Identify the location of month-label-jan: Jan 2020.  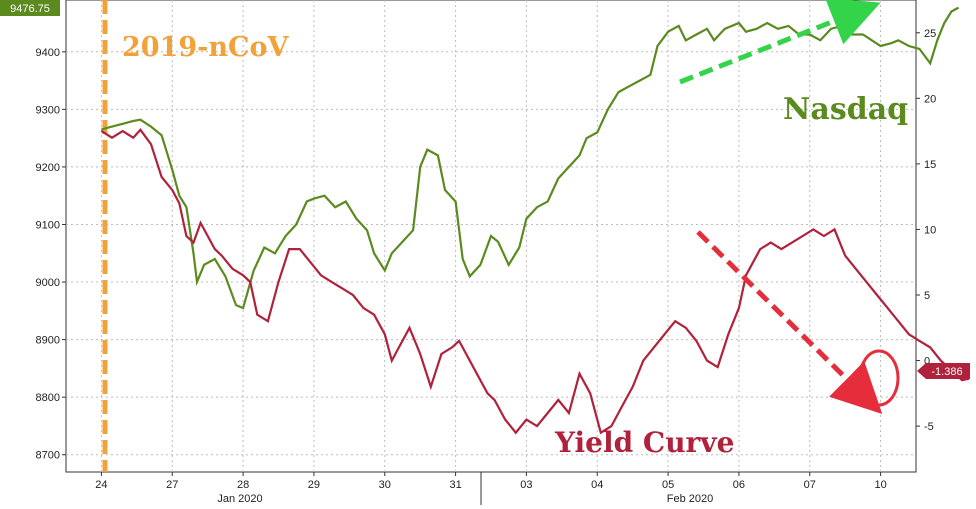
(239, 499).